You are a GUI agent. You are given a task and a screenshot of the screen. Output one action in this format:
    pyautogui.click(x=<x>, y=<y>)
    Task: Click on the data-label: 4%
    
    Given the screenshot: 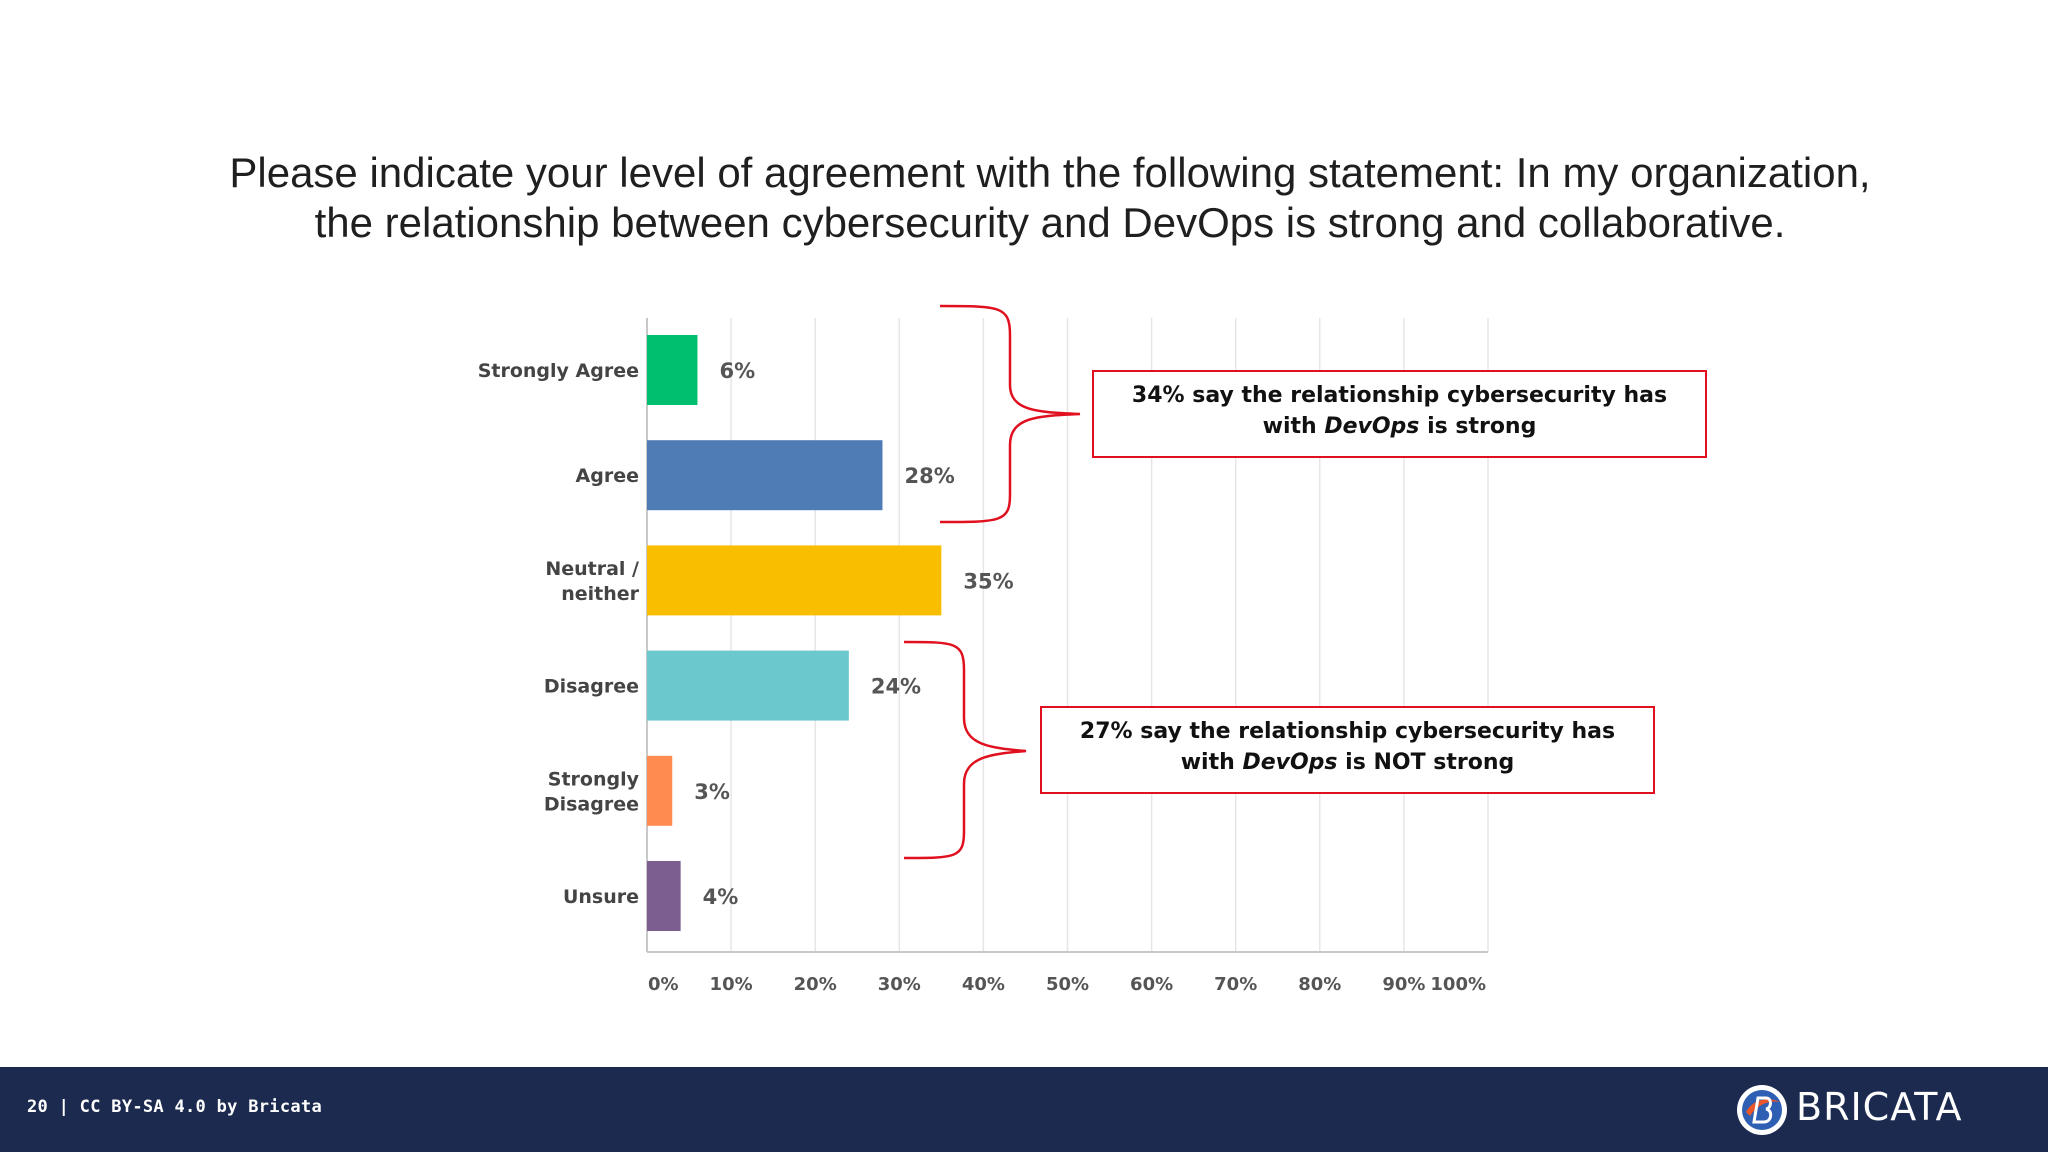 What is the action you would take?
    pyautogui.click(x=721, y=897)
    